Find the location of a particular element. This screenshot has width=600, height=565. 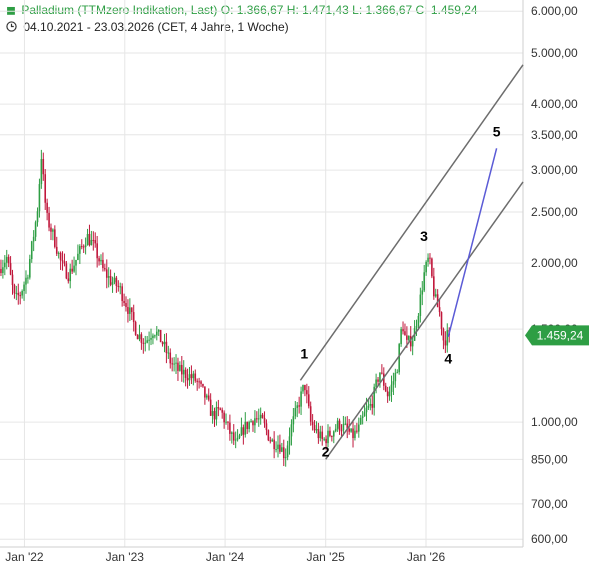

date-range: 04.10.2021 - 23.03.2026 is located at coordinates (89, 27).